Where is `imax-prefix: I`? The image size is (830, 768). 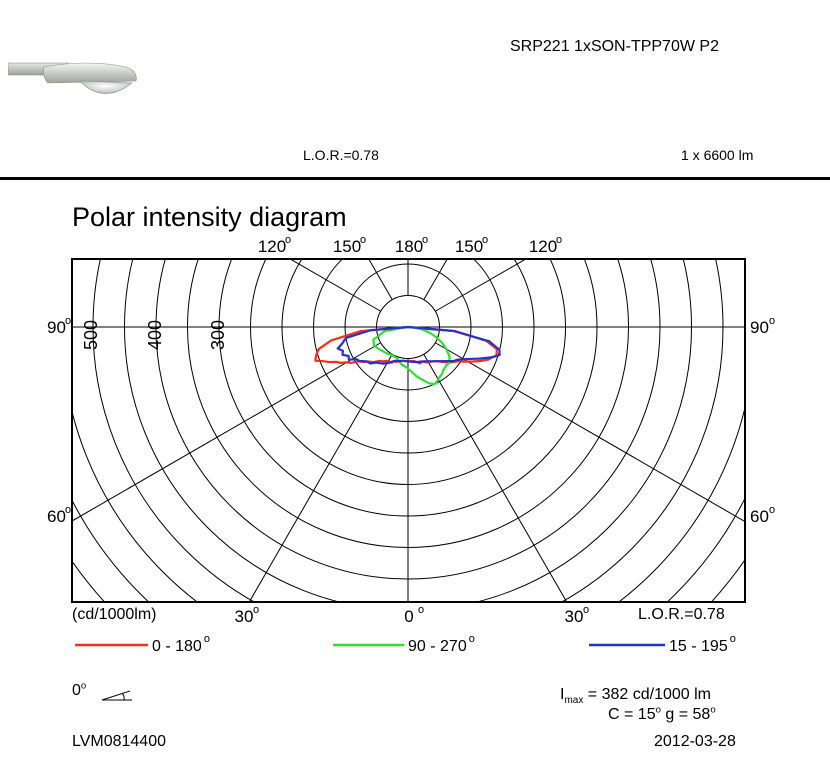 imax-prefix: I is located at coordinates (562, 694).